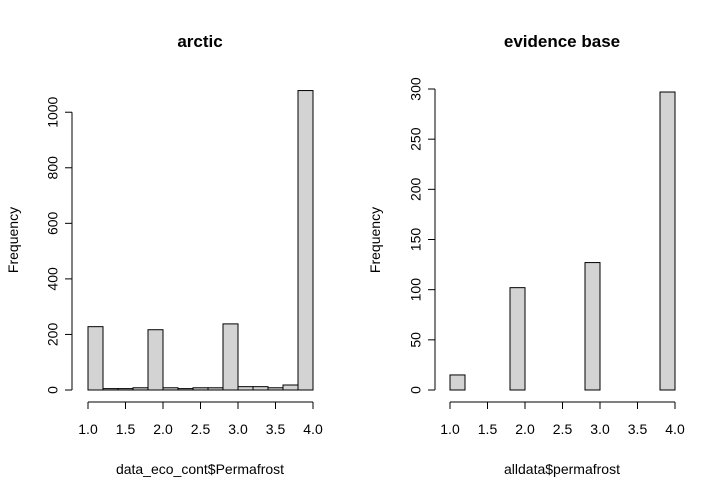 The height and width of the screenshot is (500, 725). Describe the element at coordinates (53, 111) in the screenshot. I see `y-tick-label: 1000` at that location.